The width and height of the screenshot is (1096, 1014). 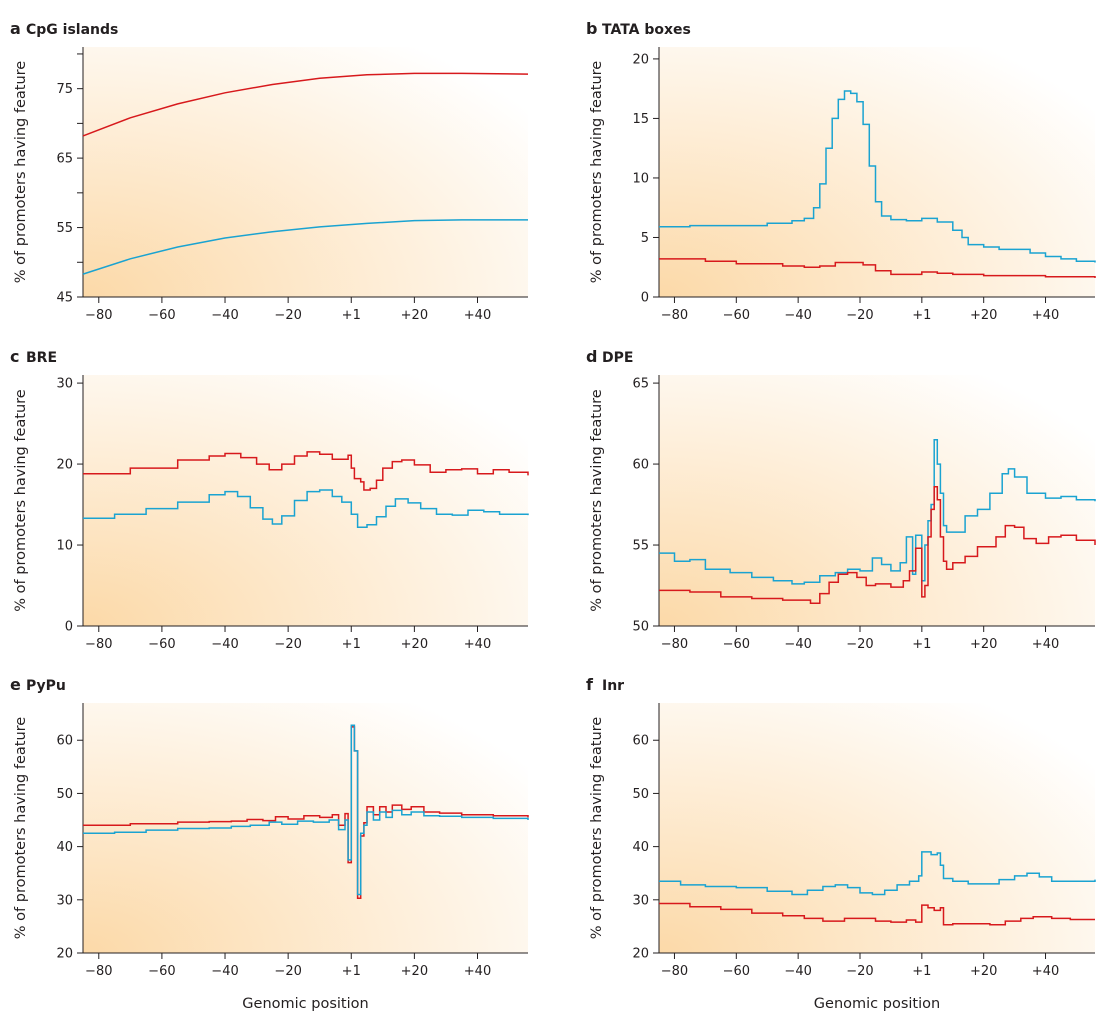 I want to click on panel-title: Inr, so click(x=613, y=686).